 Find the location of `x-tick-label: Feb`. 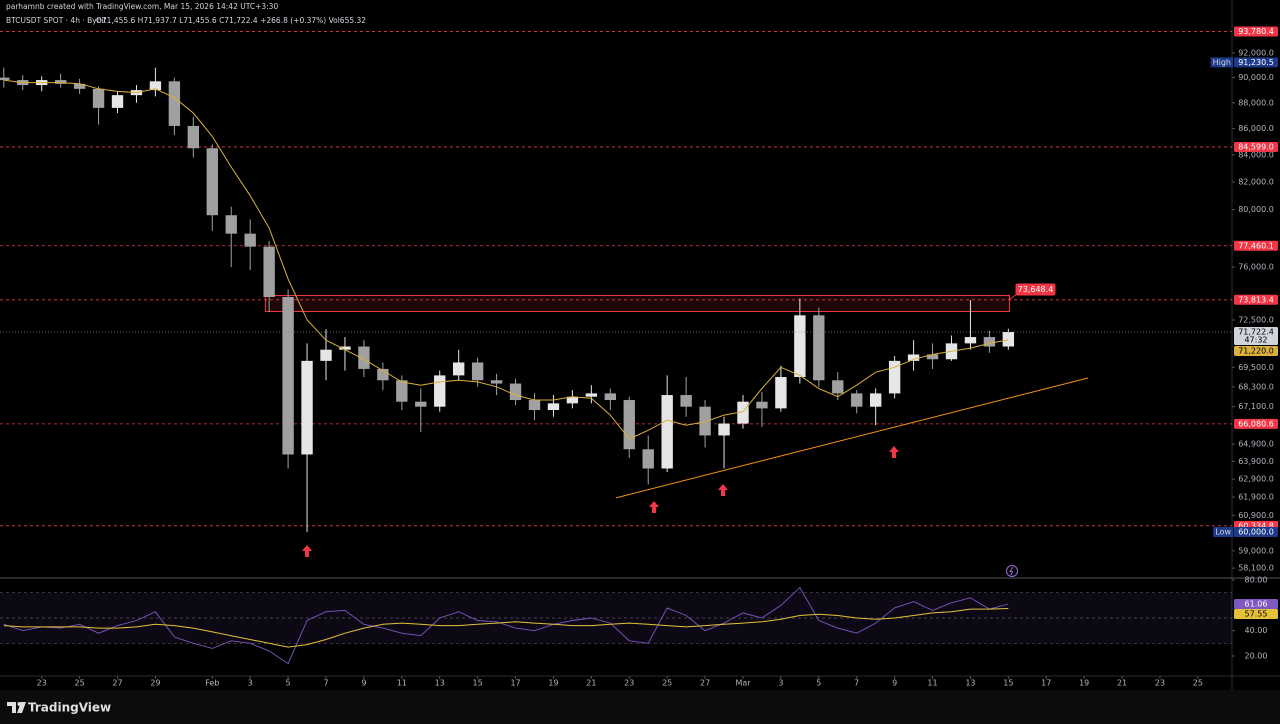

x-tick-label: Feb is located at coordinates (212, 683).